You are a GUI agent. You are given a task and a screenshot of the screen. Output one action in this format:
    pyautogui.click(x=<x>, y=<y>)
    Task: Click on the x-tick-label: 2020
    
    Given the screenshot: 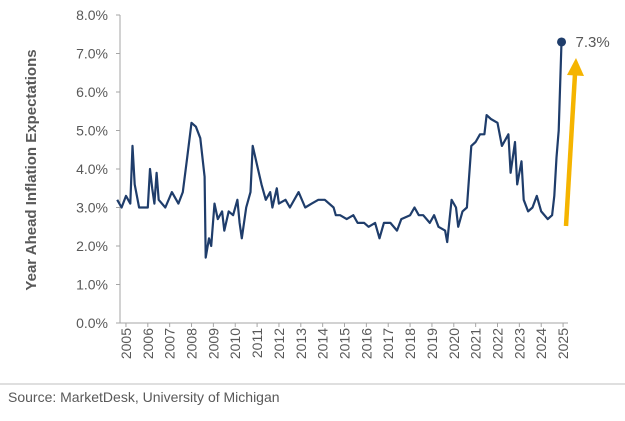 What is the action you would take?
    pyautogui.click(x=454, y=343)
    